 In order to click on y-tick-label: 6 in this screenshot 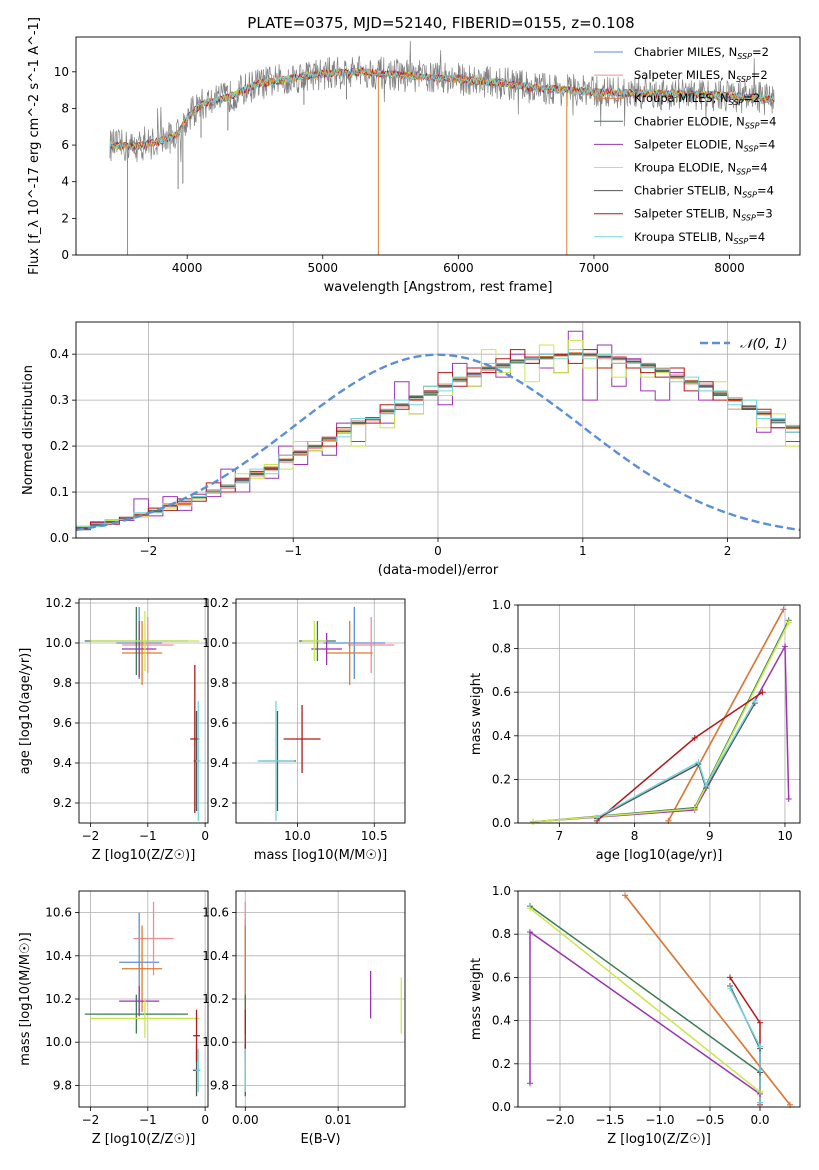, I will do `click(65, 145)`.